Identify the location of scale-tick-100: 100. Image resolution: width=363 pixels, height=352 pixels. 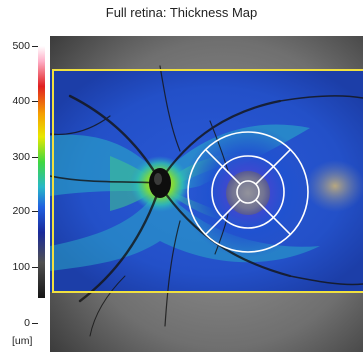
(21, 267).